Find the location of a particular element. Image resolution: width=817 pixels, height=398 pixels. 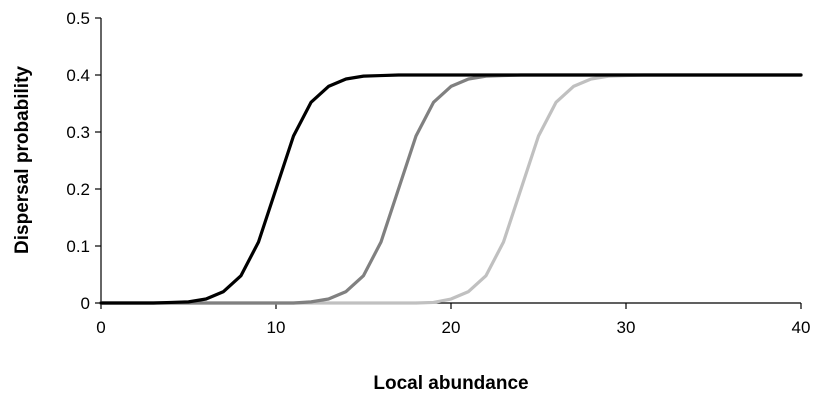

y-tick-label: 0.4 is located at coordinates (78, 75).